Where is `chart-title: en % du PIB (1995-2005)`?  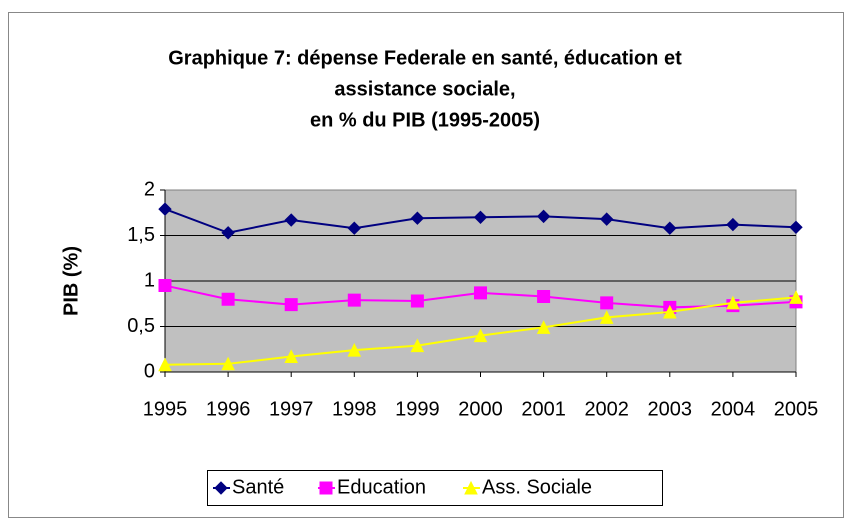
chart-title: en % du PIB (1995-2005) is located at coordinates (425, 120).